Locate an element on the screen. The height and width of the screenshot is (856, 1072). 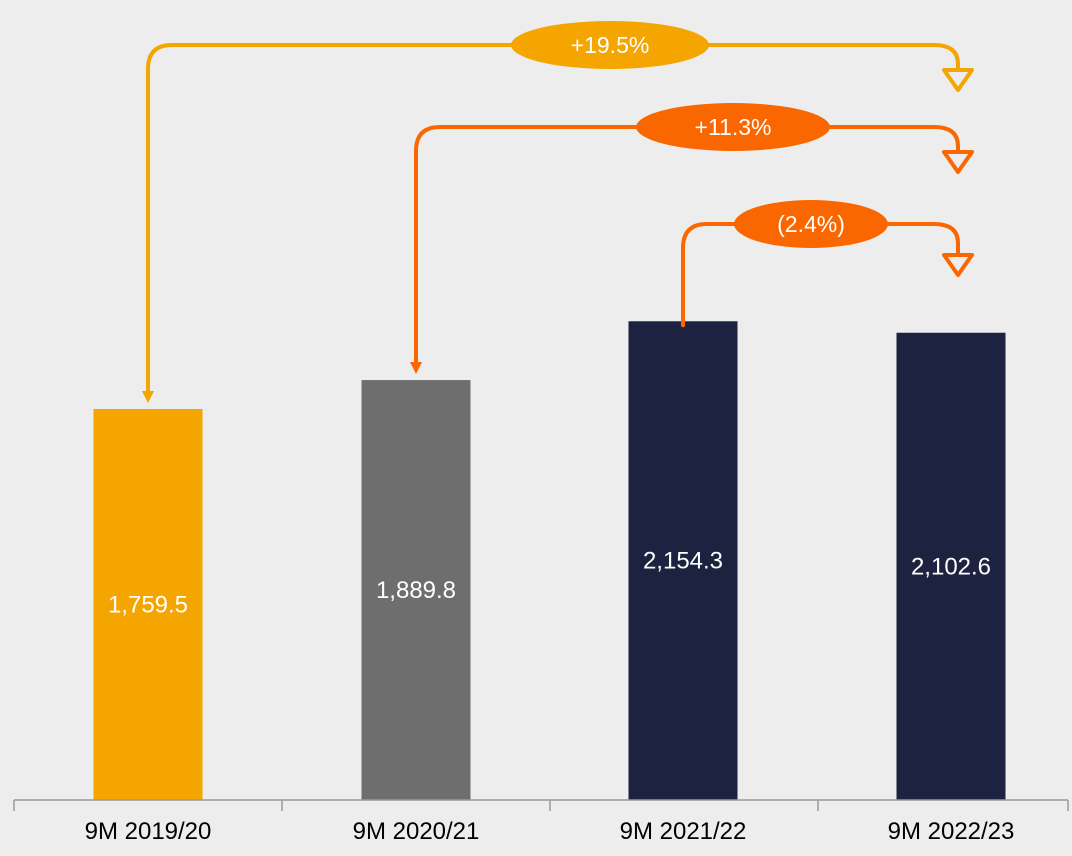
x-tick-label: 9M 2019/20 is located at coordinates (148, 831).